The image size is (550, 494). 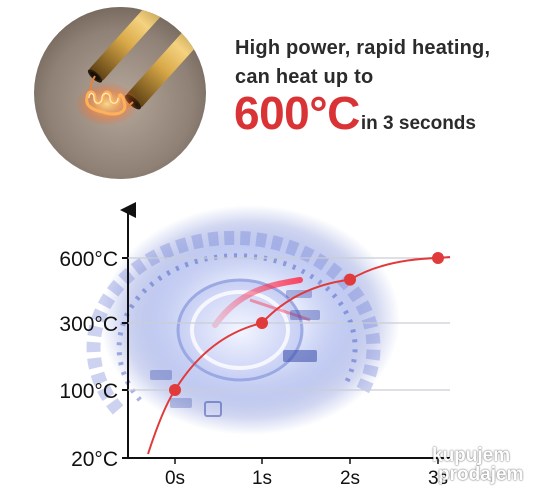 I want to click on heating-element-icon, so click(x=120, y=93).